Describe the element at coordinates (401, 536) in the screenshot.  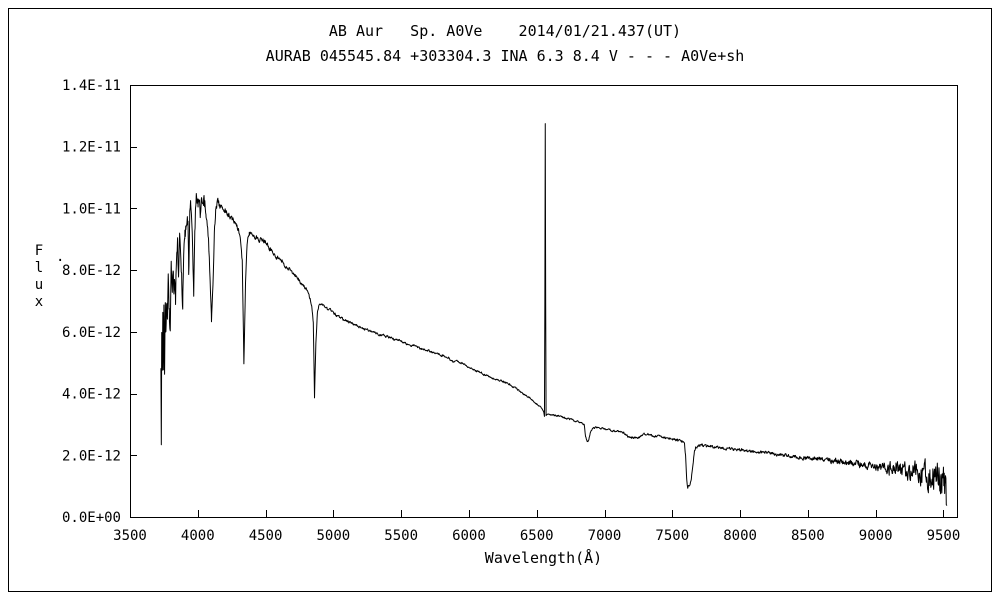
I see `x-tick-label: 5500` at that location.